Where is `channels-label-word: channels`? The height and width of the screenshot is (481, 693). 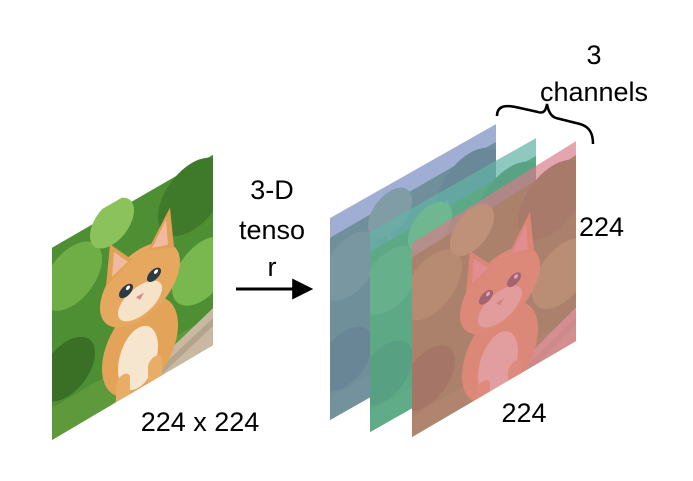 channels-label-word: channels is located at coordinates (594, 92).